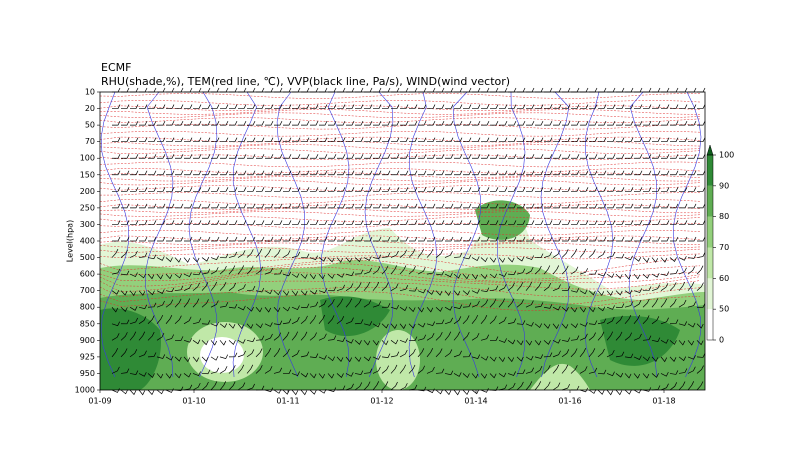 The width and height of the screenshot is (800, 473). Describe the element at coordinates (87, 323) in the screenshot. I see `y-tick-label: 850` at that location.